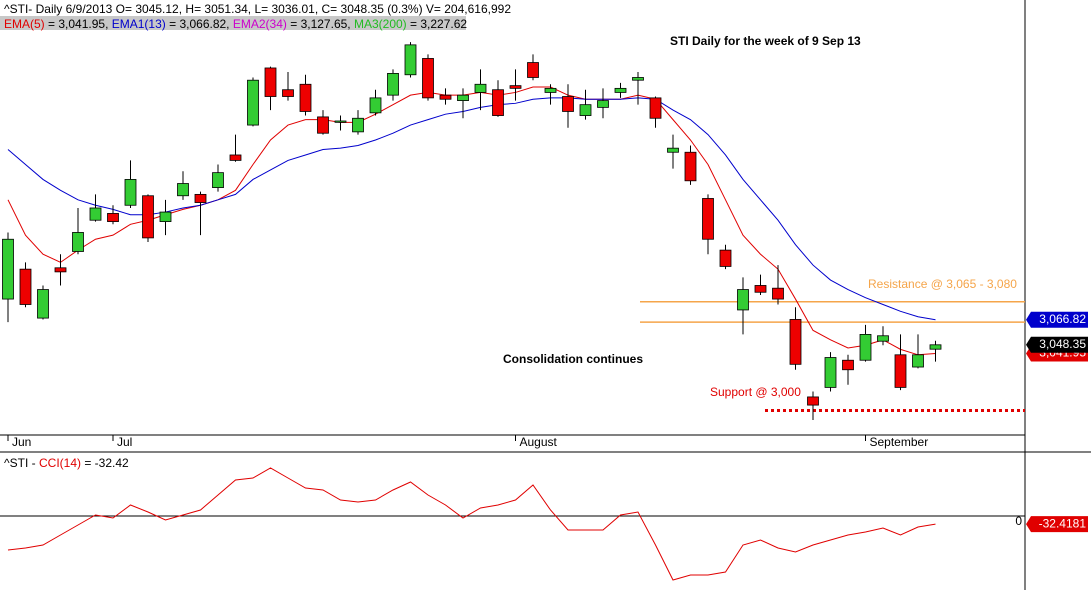  What do you see at coordinates (106, 463) in the screenshot?
I see `legend-value: = -32.42` at bounding box center [106, 463].